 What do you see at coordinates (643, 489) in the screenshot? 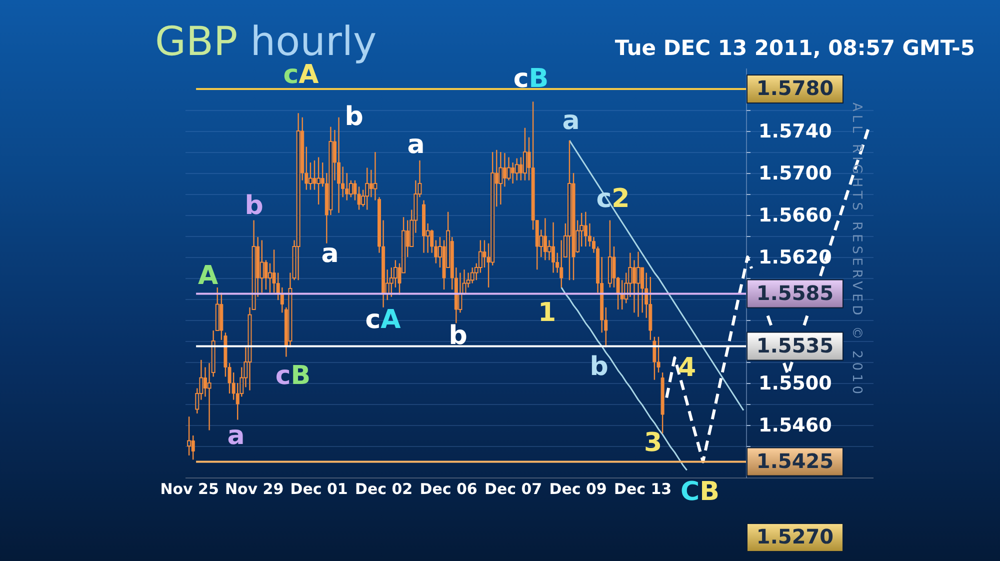
I see `x-tick-label: Dec 13` at bounding box center [643, 489].